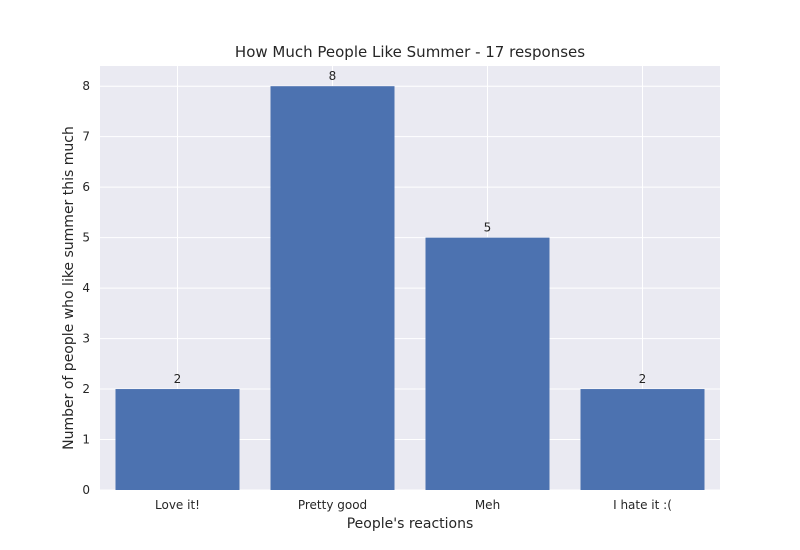 This screenshot has height=550, width=800. What do you see at coordinates (86, 238) in the screenshot?
I see `y-tick-label: 5` at bounding box center [86, 238].